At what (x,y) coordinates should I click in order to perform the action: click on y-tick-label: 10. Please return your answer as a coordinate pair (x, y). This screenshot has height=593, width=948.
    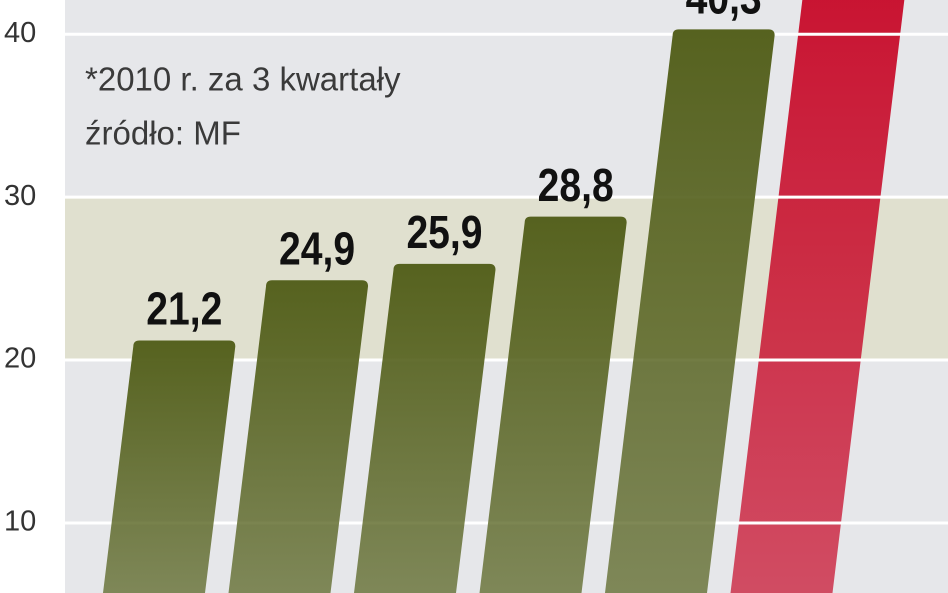
    Looking at the image, I should click on (20, 522).